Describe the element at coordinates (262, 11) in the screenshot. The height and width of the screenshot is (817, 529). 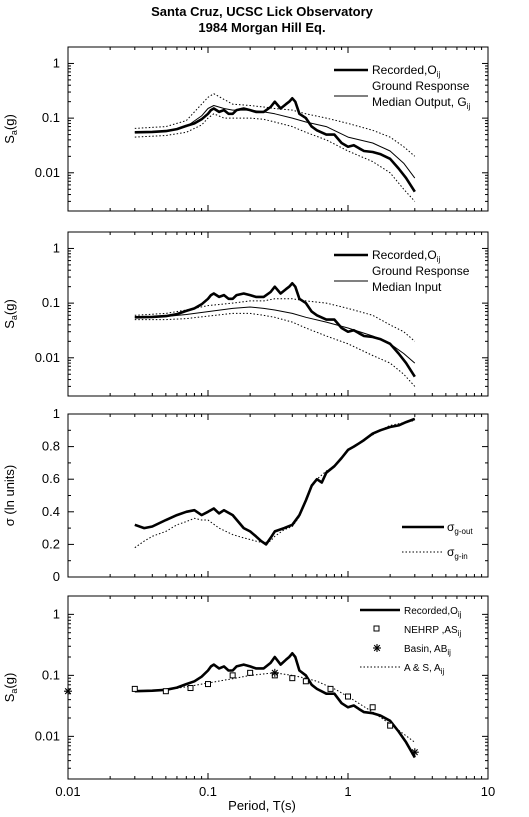
I see `chart-title-line1: Santa Cruz, UCSC Lick Observatory` at that location.